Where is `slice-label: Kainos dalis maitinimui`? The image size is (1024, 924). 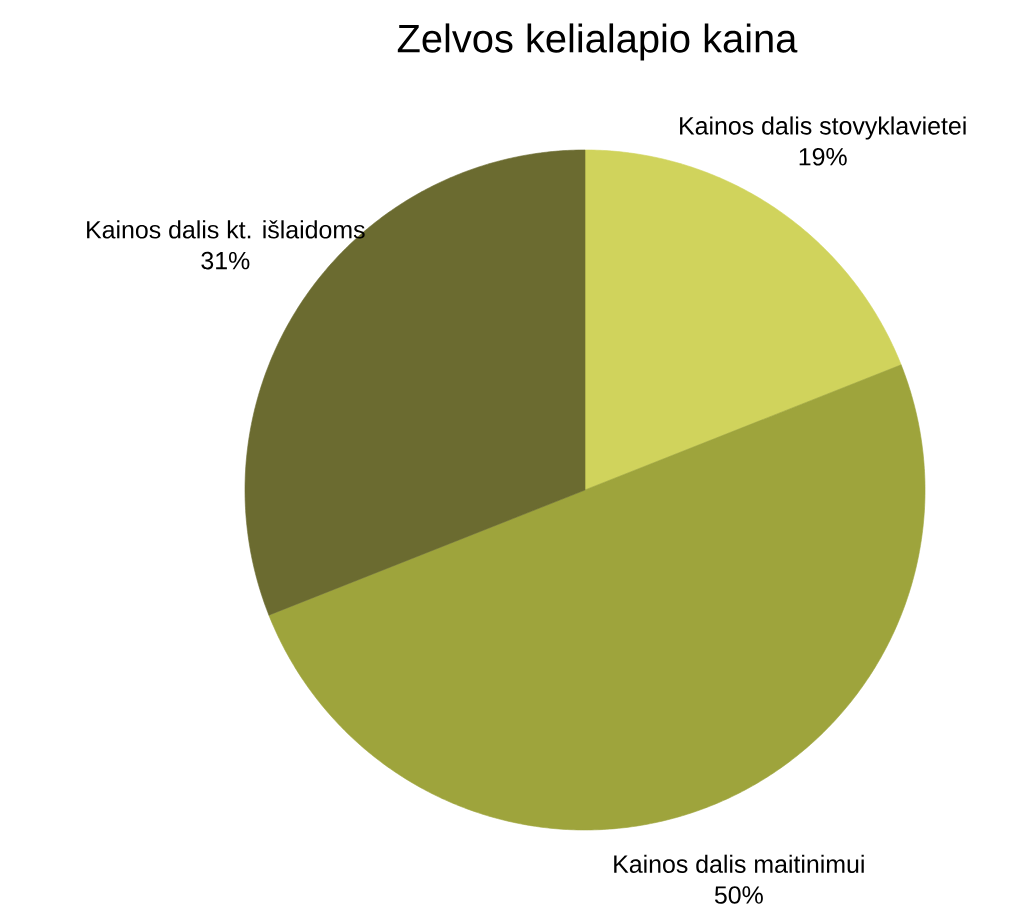
slice-label: Kainos dalis maitinimui is located at coordinates (739, 863).